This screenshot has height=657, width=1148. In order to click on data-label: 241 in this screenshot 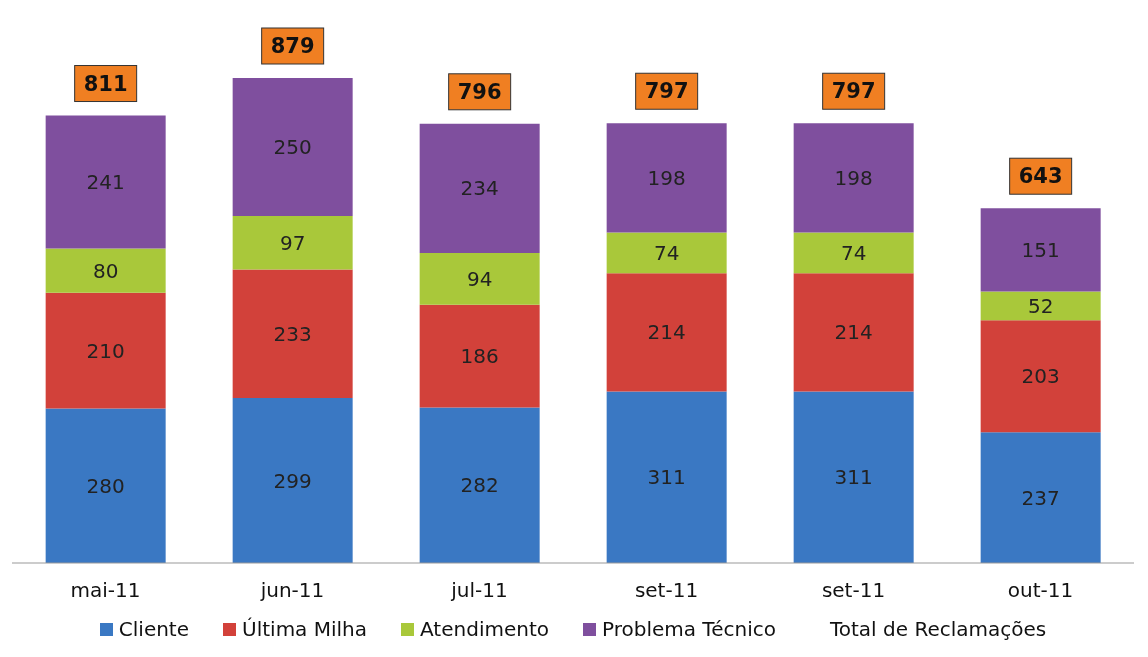, I will do `click(105, 182)`.